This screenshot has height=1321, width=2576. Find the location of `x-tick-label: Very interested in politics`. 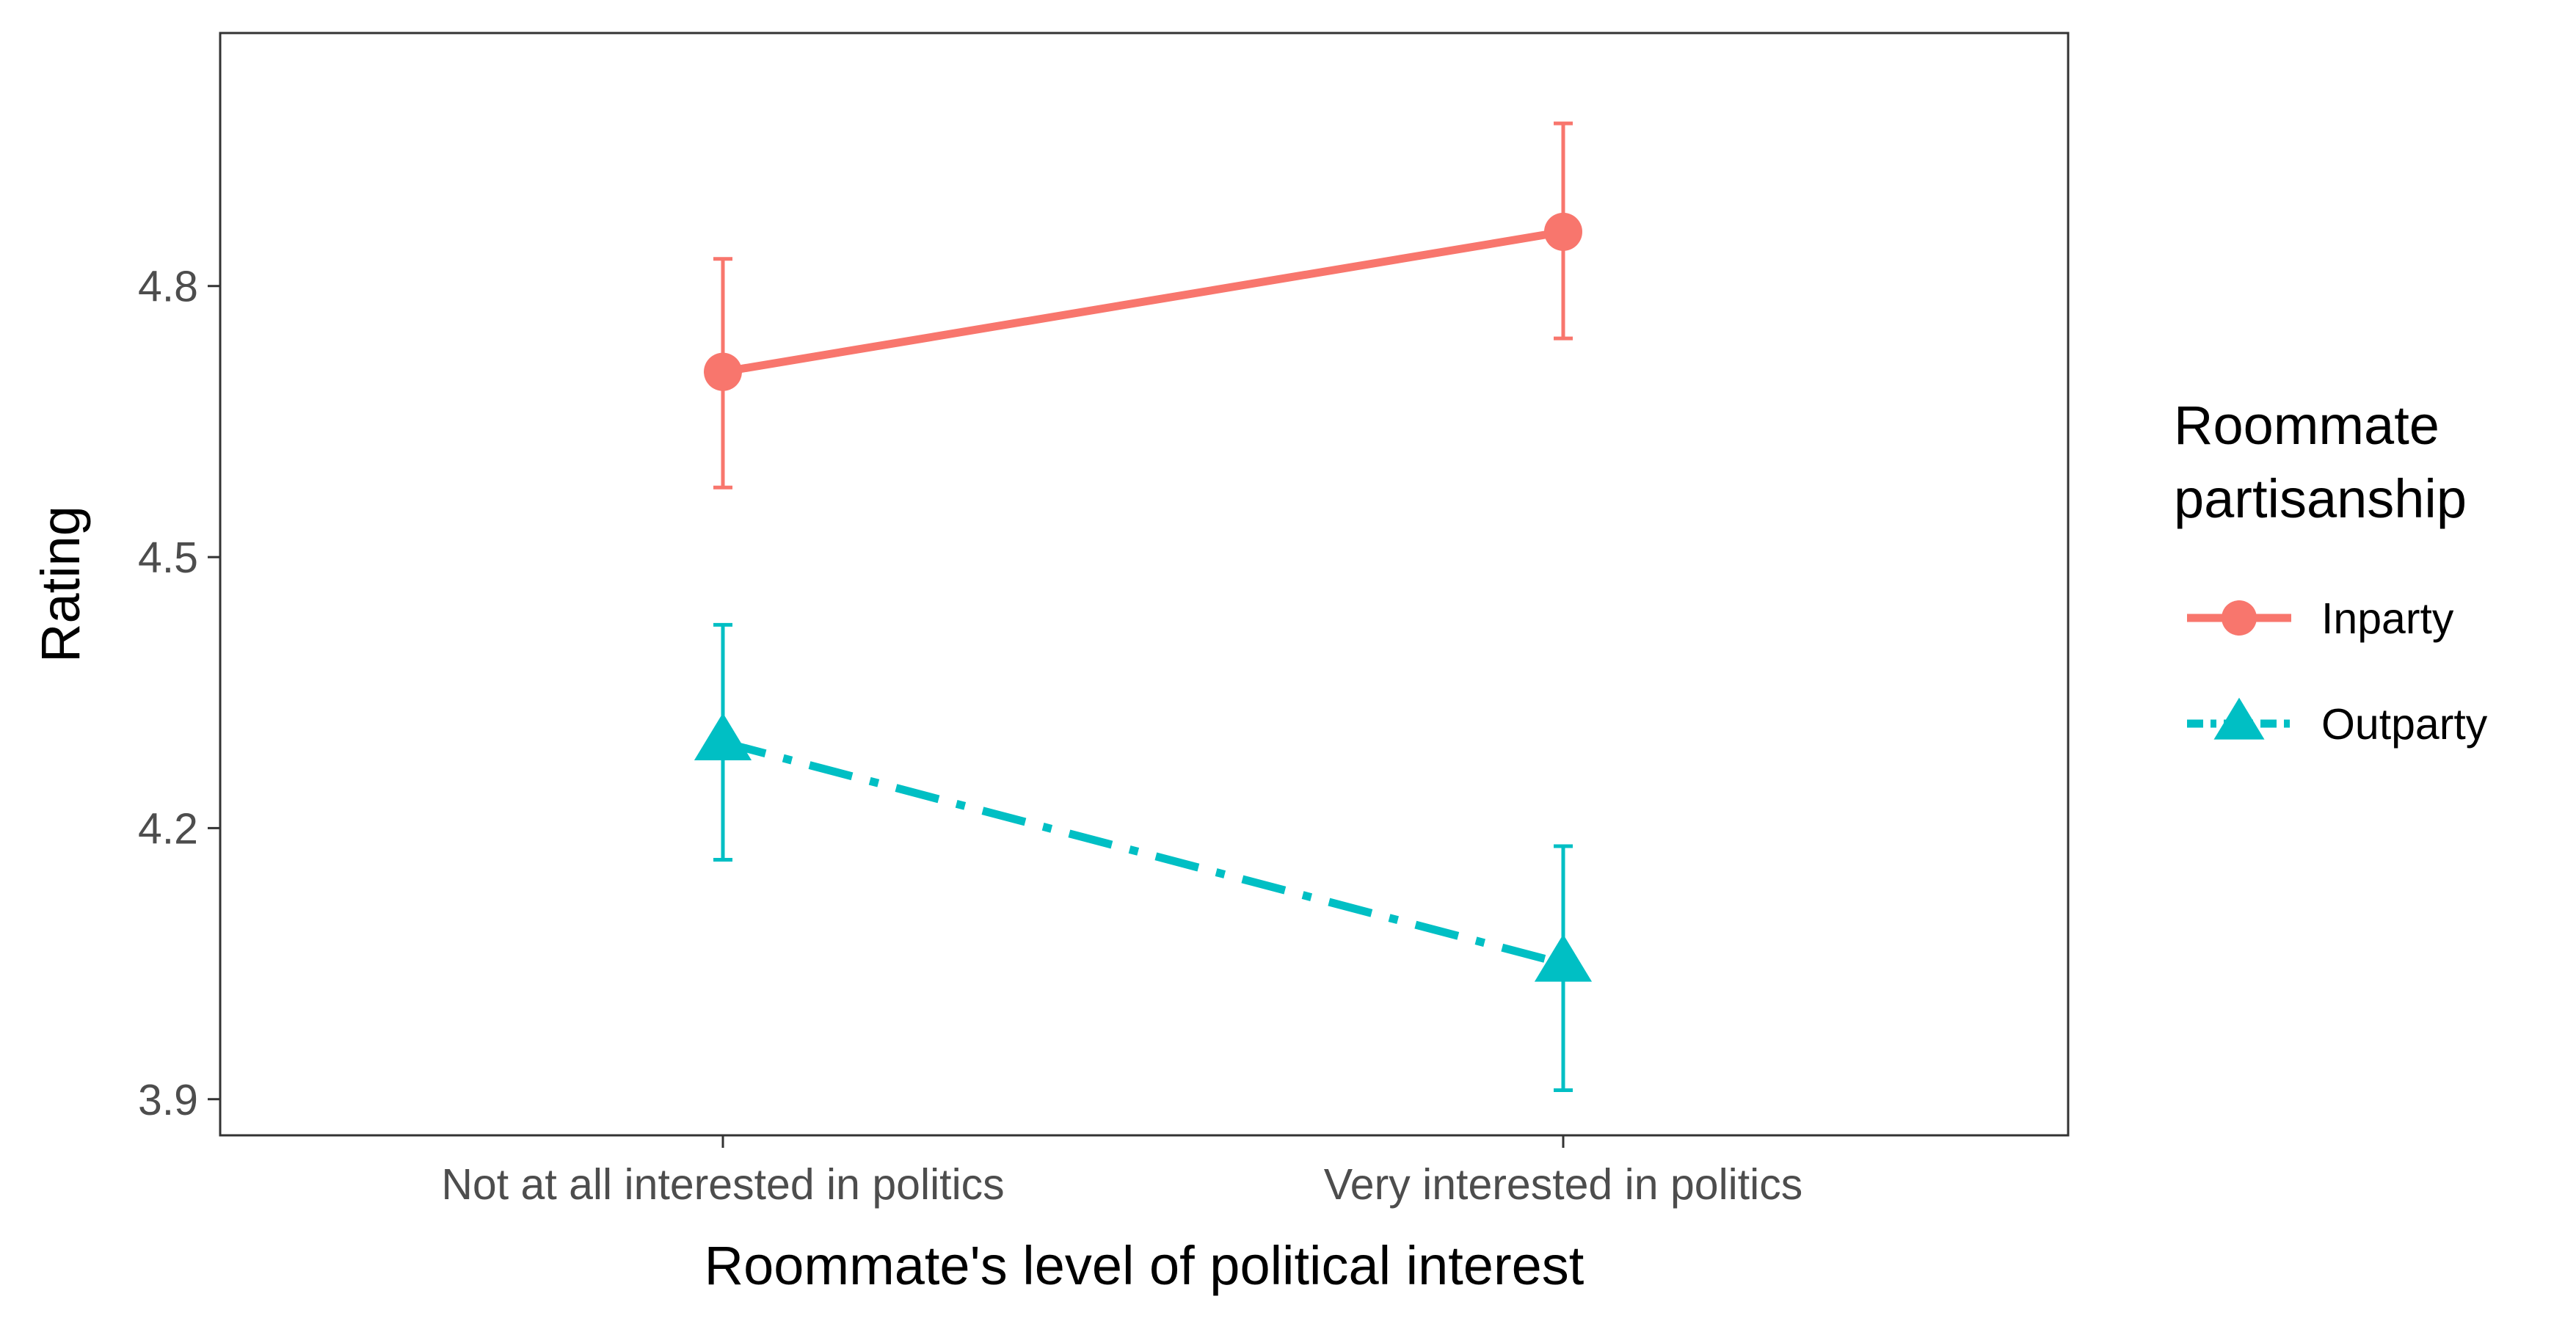

x-tick-label: Very interested in politics is located at coordinates (1563, 1184).